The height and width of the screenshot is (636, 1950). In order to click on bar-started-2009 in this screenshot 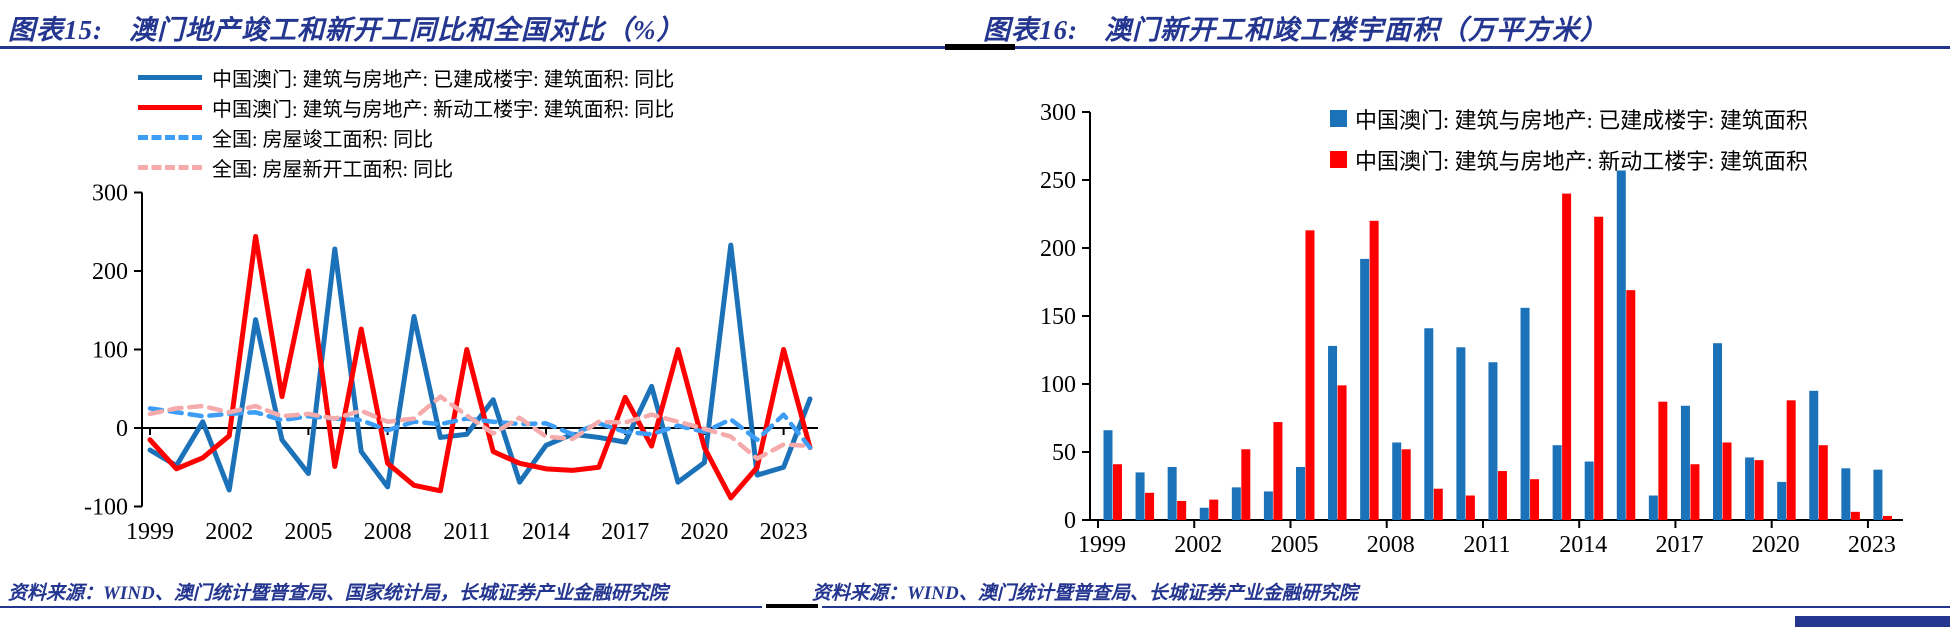, I will do `click(1438, 504)`.